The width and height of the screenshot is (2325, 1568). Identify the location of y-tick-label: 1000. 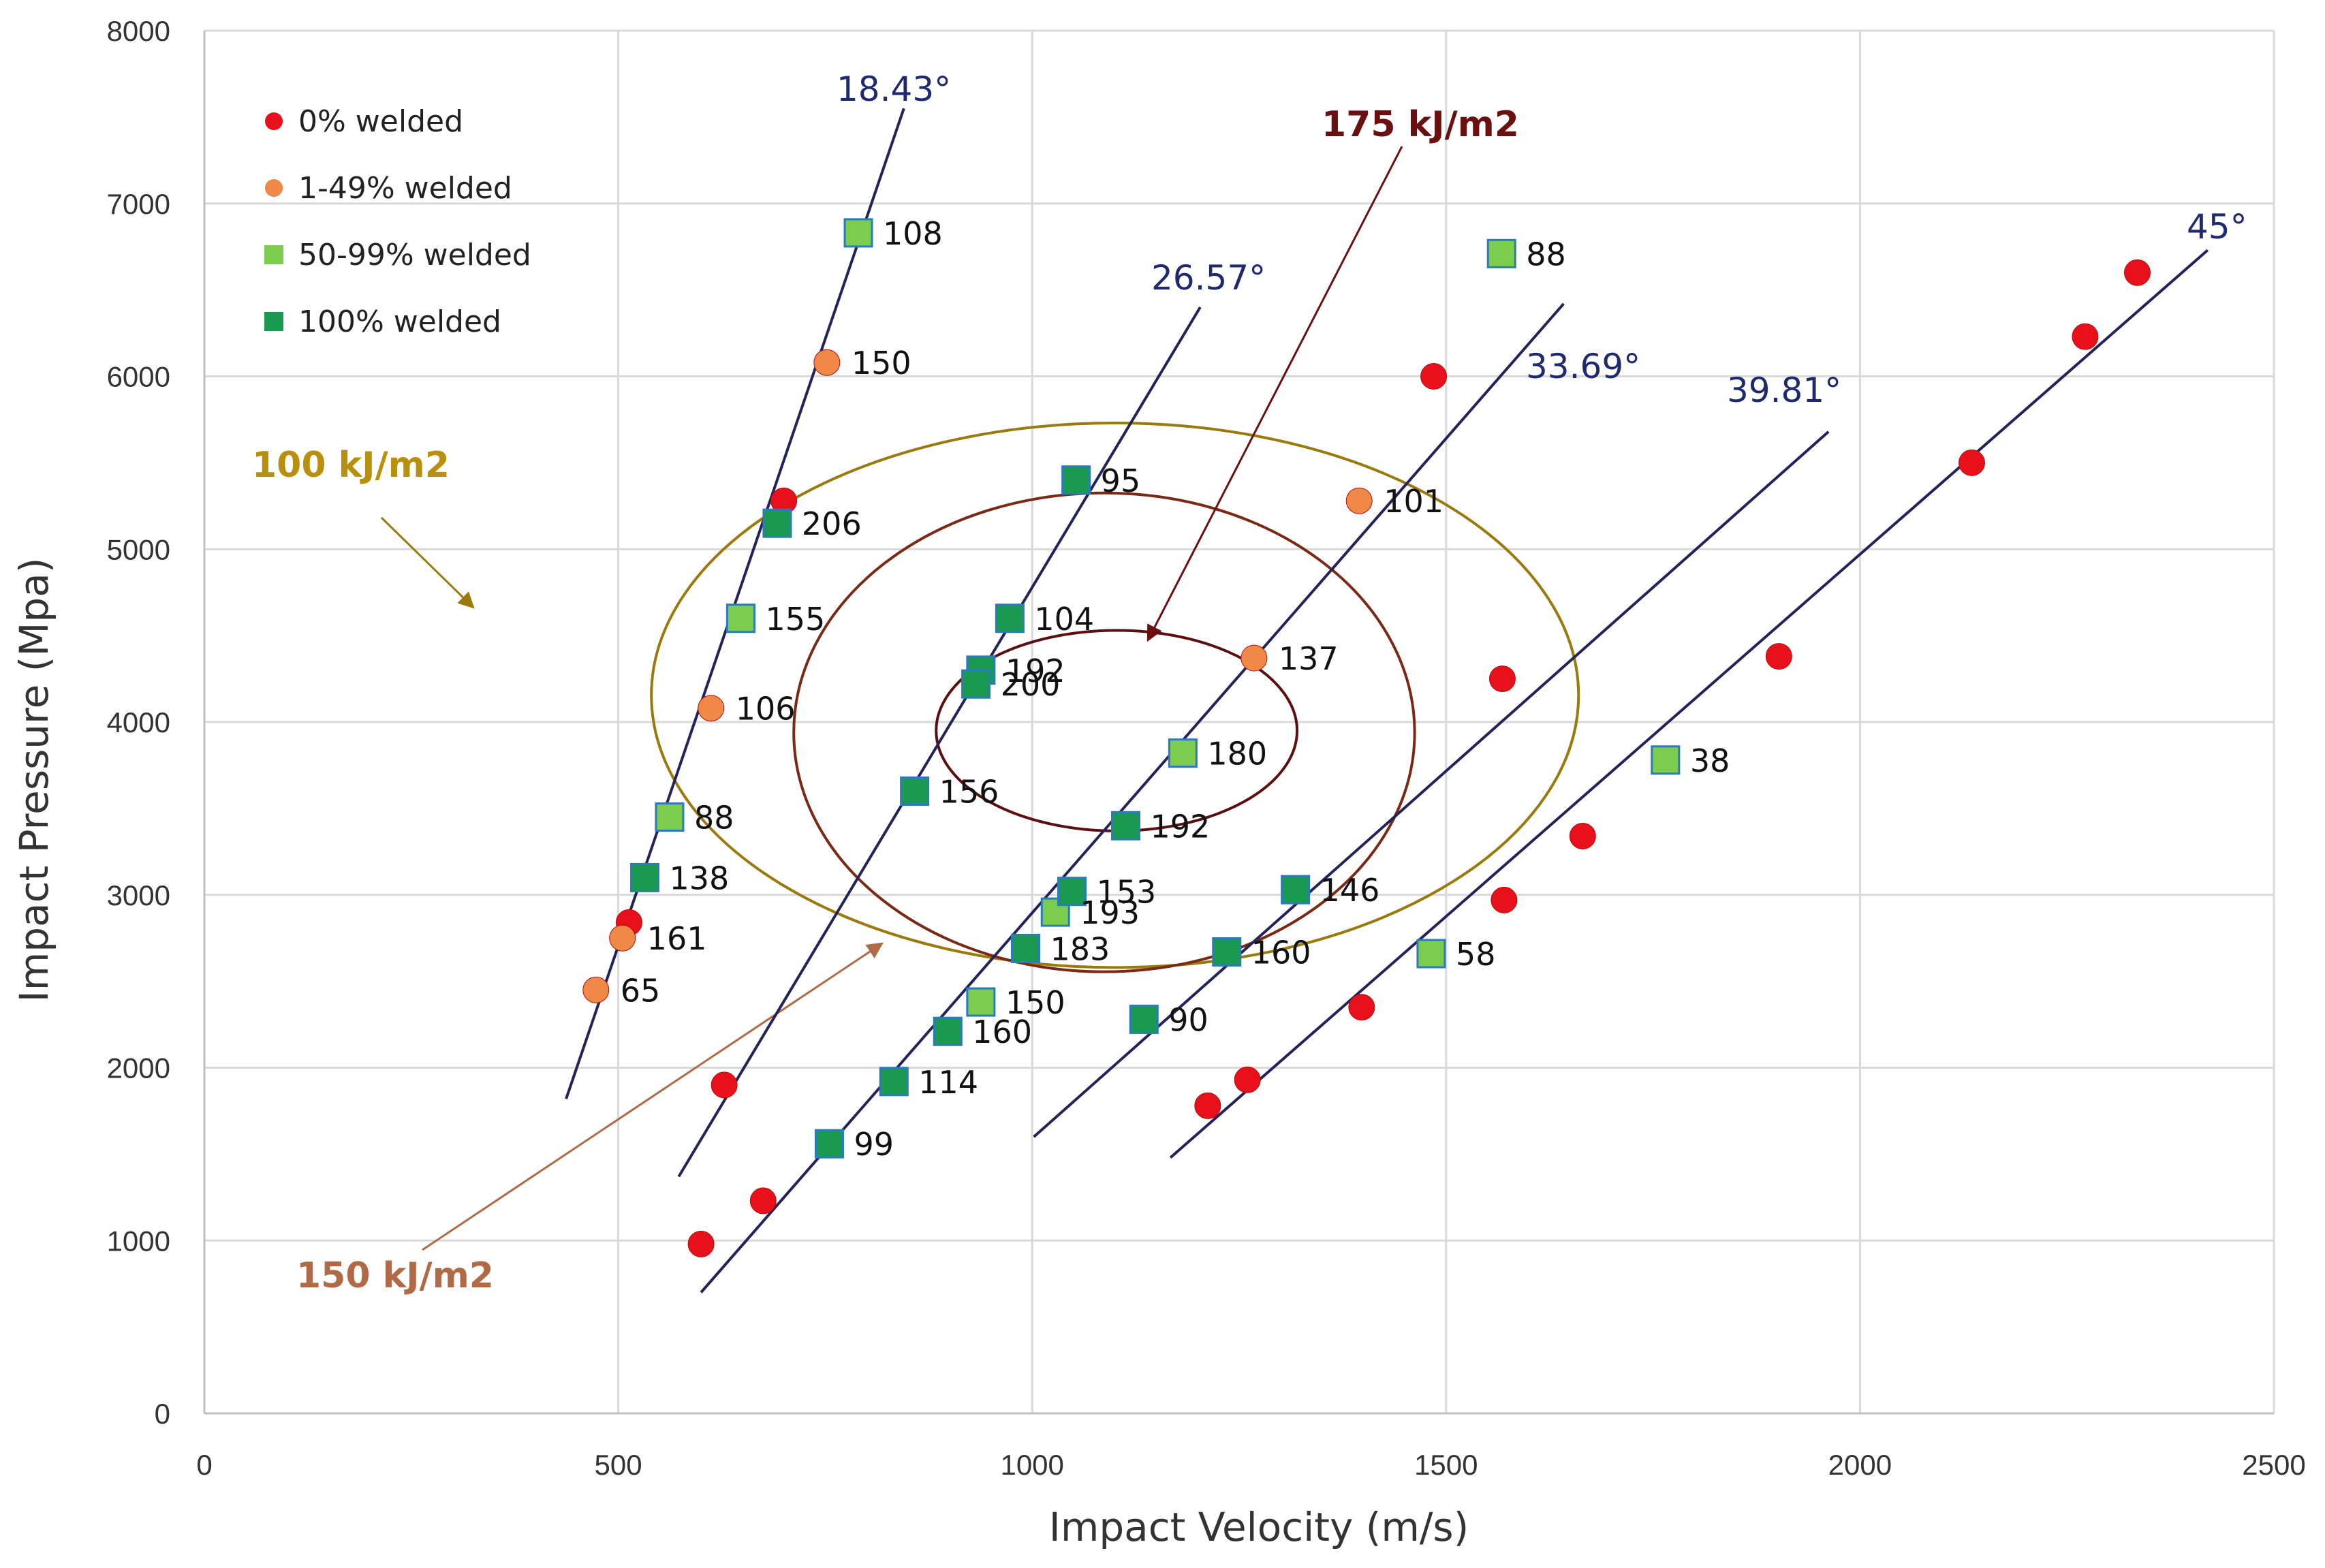
(138, 1241).